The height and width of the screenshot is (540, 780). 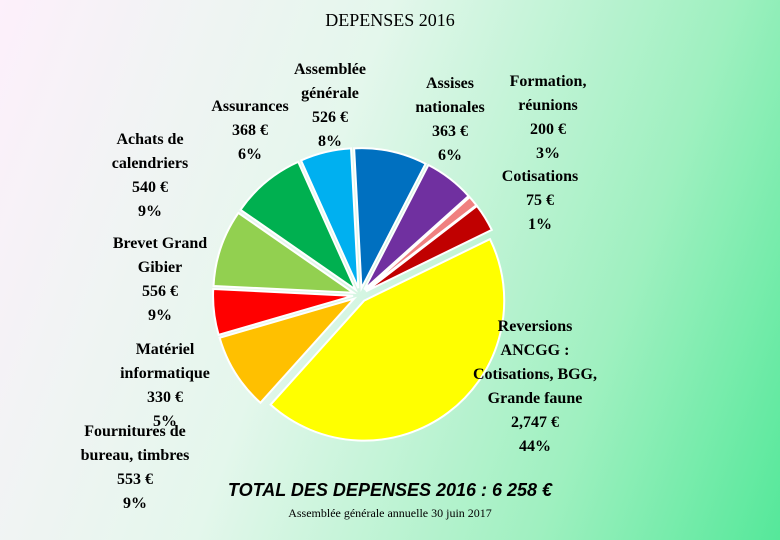 What do you see at coordinates (165, 421) in the screenshot?
I see `slice-percent: 5%` at bounding box center [165, 421].